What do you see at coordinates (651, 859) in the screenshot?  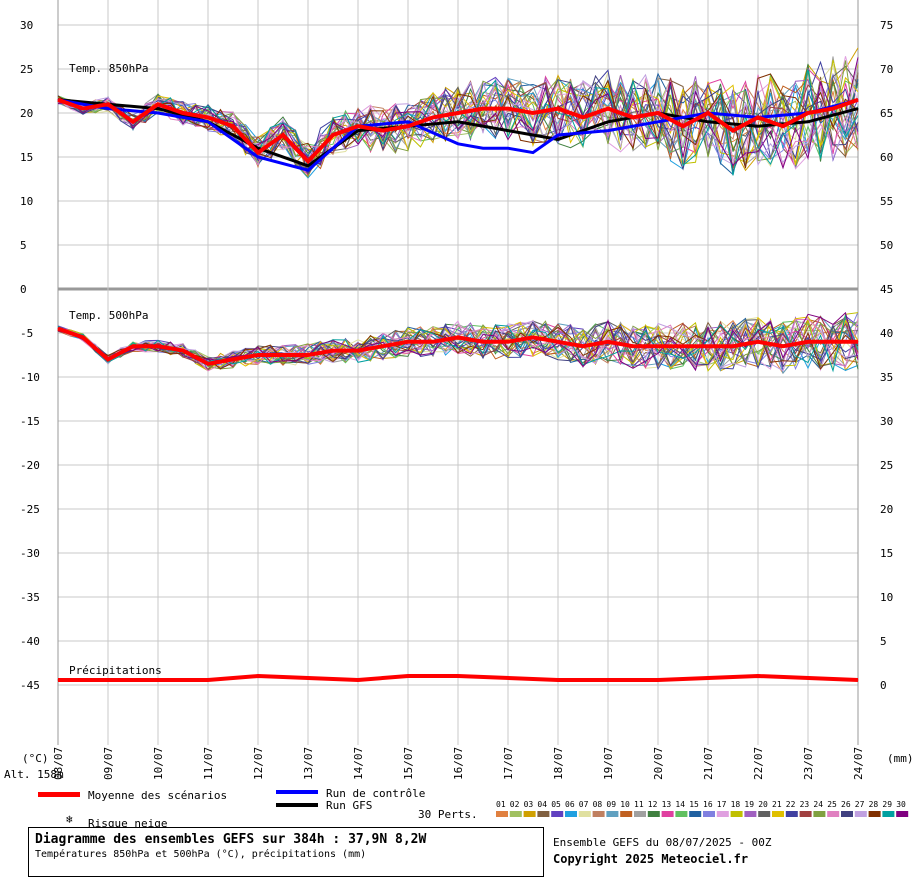 I see `copyright: Copyright 2025 Meteociel.fr` at bounding box center [651, 859].